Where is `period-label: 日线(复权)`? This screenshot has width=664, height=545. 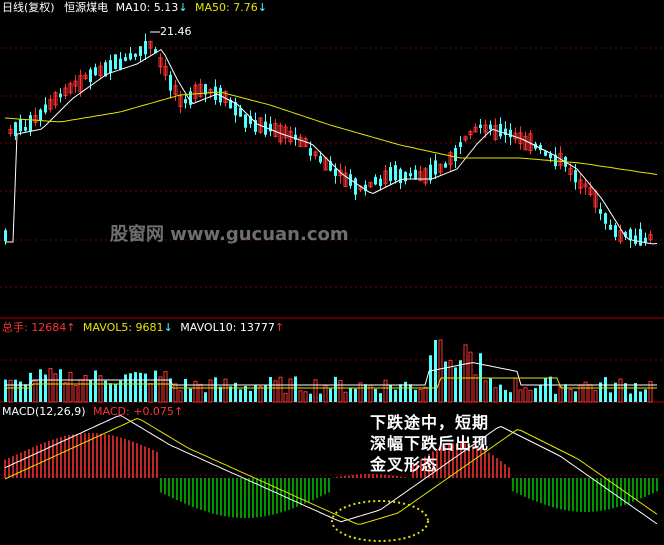 period-label: 日线(复权) is located at coordinates (28, 7).